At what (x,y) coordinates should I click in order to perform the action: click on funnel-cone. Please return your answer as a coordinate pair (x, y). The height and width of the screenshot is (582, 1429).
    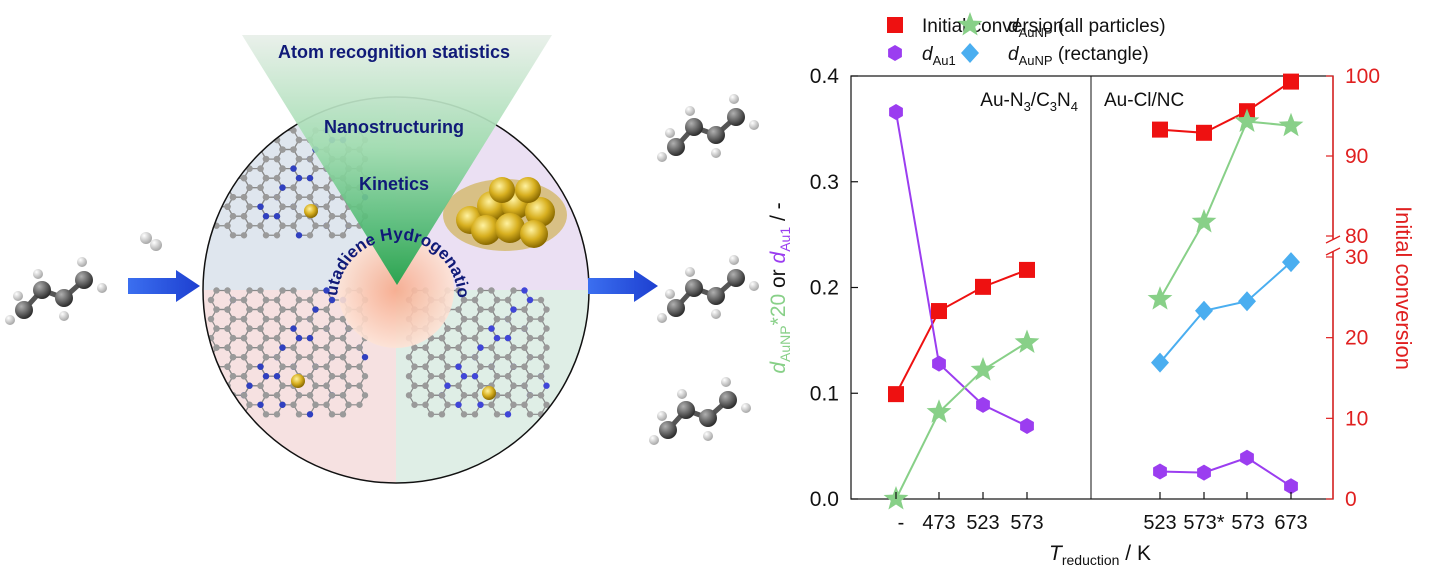
    Looking at the image, I should click on (397, 160).